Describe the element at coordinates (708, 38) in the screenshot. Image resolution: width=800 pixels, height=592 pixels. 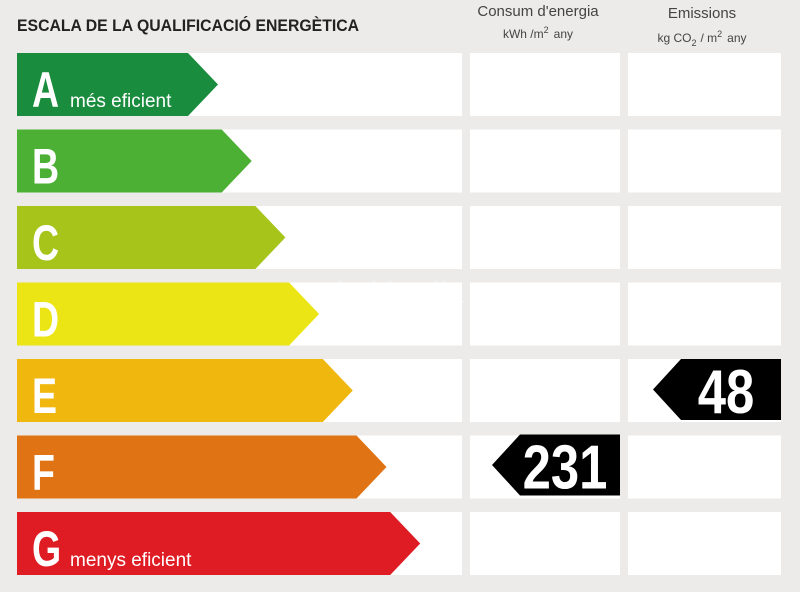
I see `unit-part: / m` at that location.